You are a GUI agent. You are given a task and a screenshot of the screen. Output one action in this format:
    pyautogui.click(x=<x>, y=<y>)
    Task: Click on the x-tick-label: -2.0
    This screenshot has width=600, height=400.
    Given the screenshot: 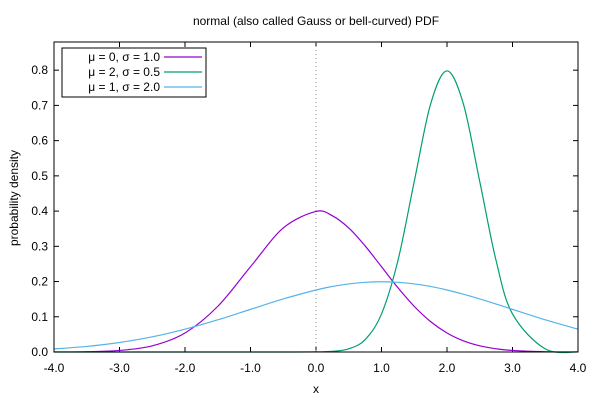 What is the action you would take?
    pyautogui.click(x=185, y=368)
    